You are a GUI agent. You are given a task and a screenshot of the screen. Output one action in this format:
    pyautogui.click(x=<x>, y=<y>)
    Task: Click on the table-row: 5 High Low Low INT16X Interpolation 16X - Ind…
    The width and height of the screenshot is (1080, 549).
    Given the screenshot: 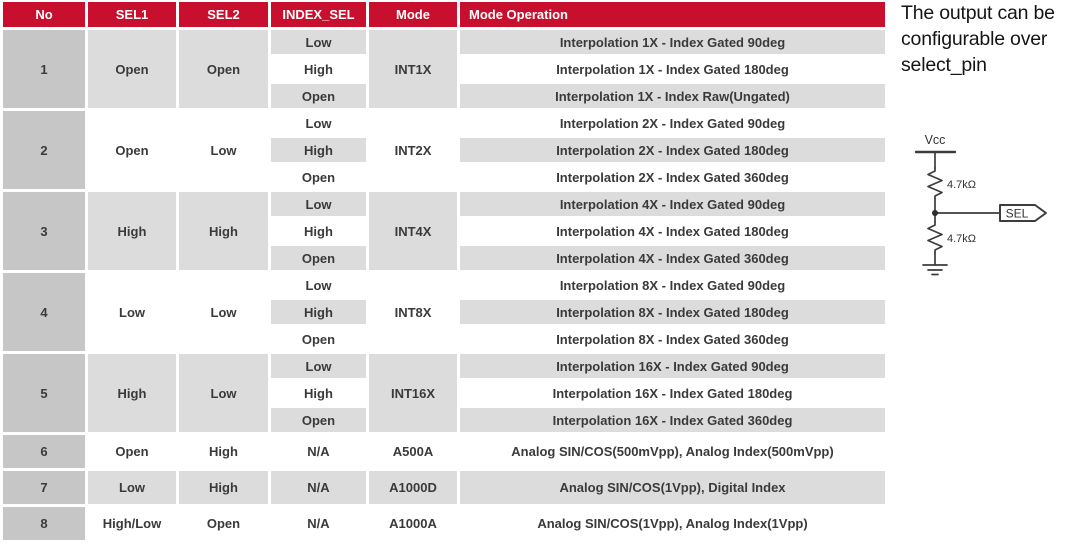 What is the action you would take?
    pyautogui.click(x=444, y=393)
    